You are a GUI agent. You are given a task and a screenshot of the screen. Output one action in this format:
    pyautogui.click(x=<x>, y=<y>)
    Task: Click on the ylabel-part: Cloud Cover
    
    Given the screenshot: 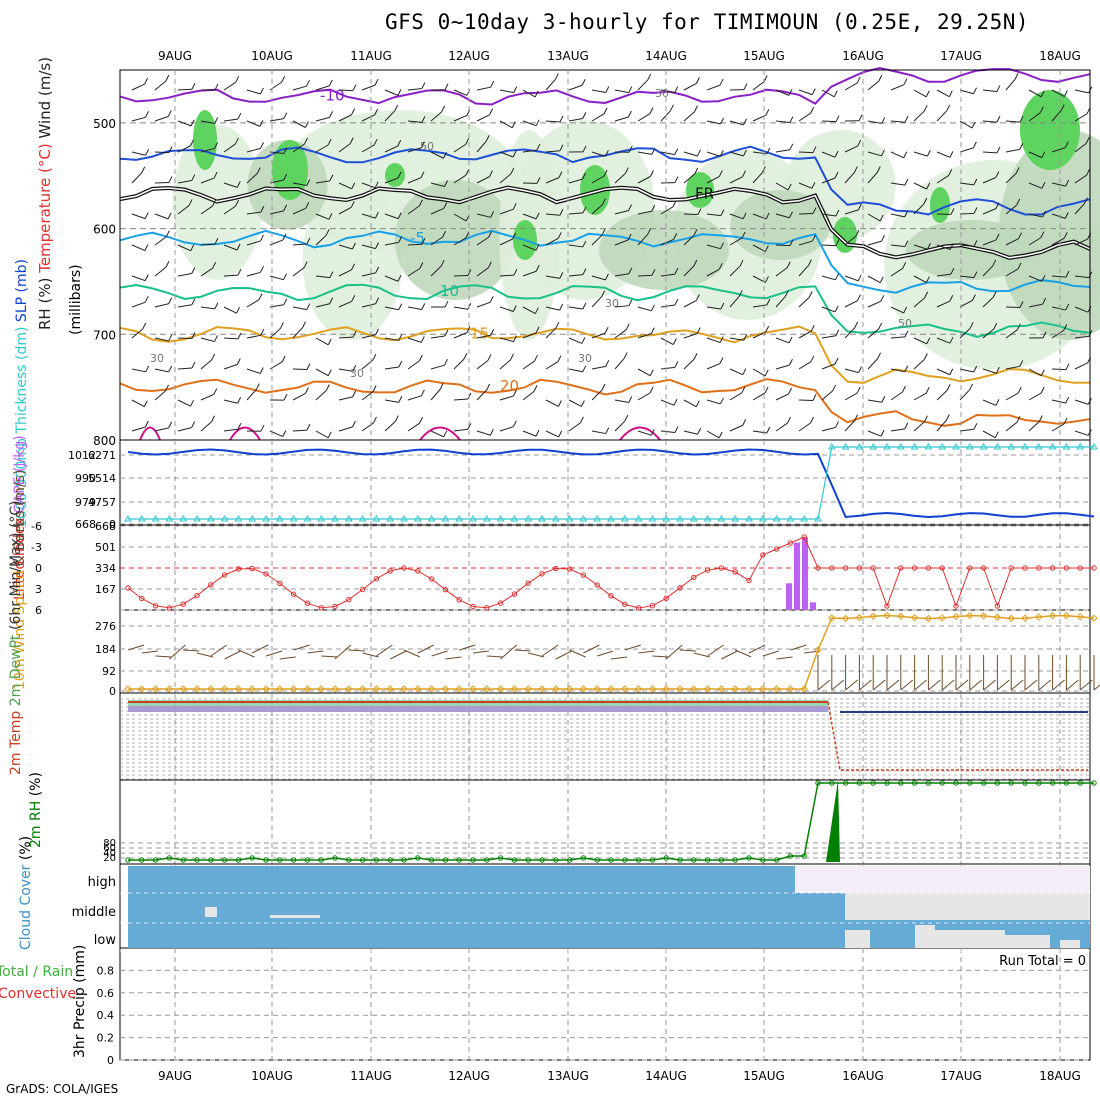 What is the action you would take?
    pyautogui.click(x=26, y=905)
    